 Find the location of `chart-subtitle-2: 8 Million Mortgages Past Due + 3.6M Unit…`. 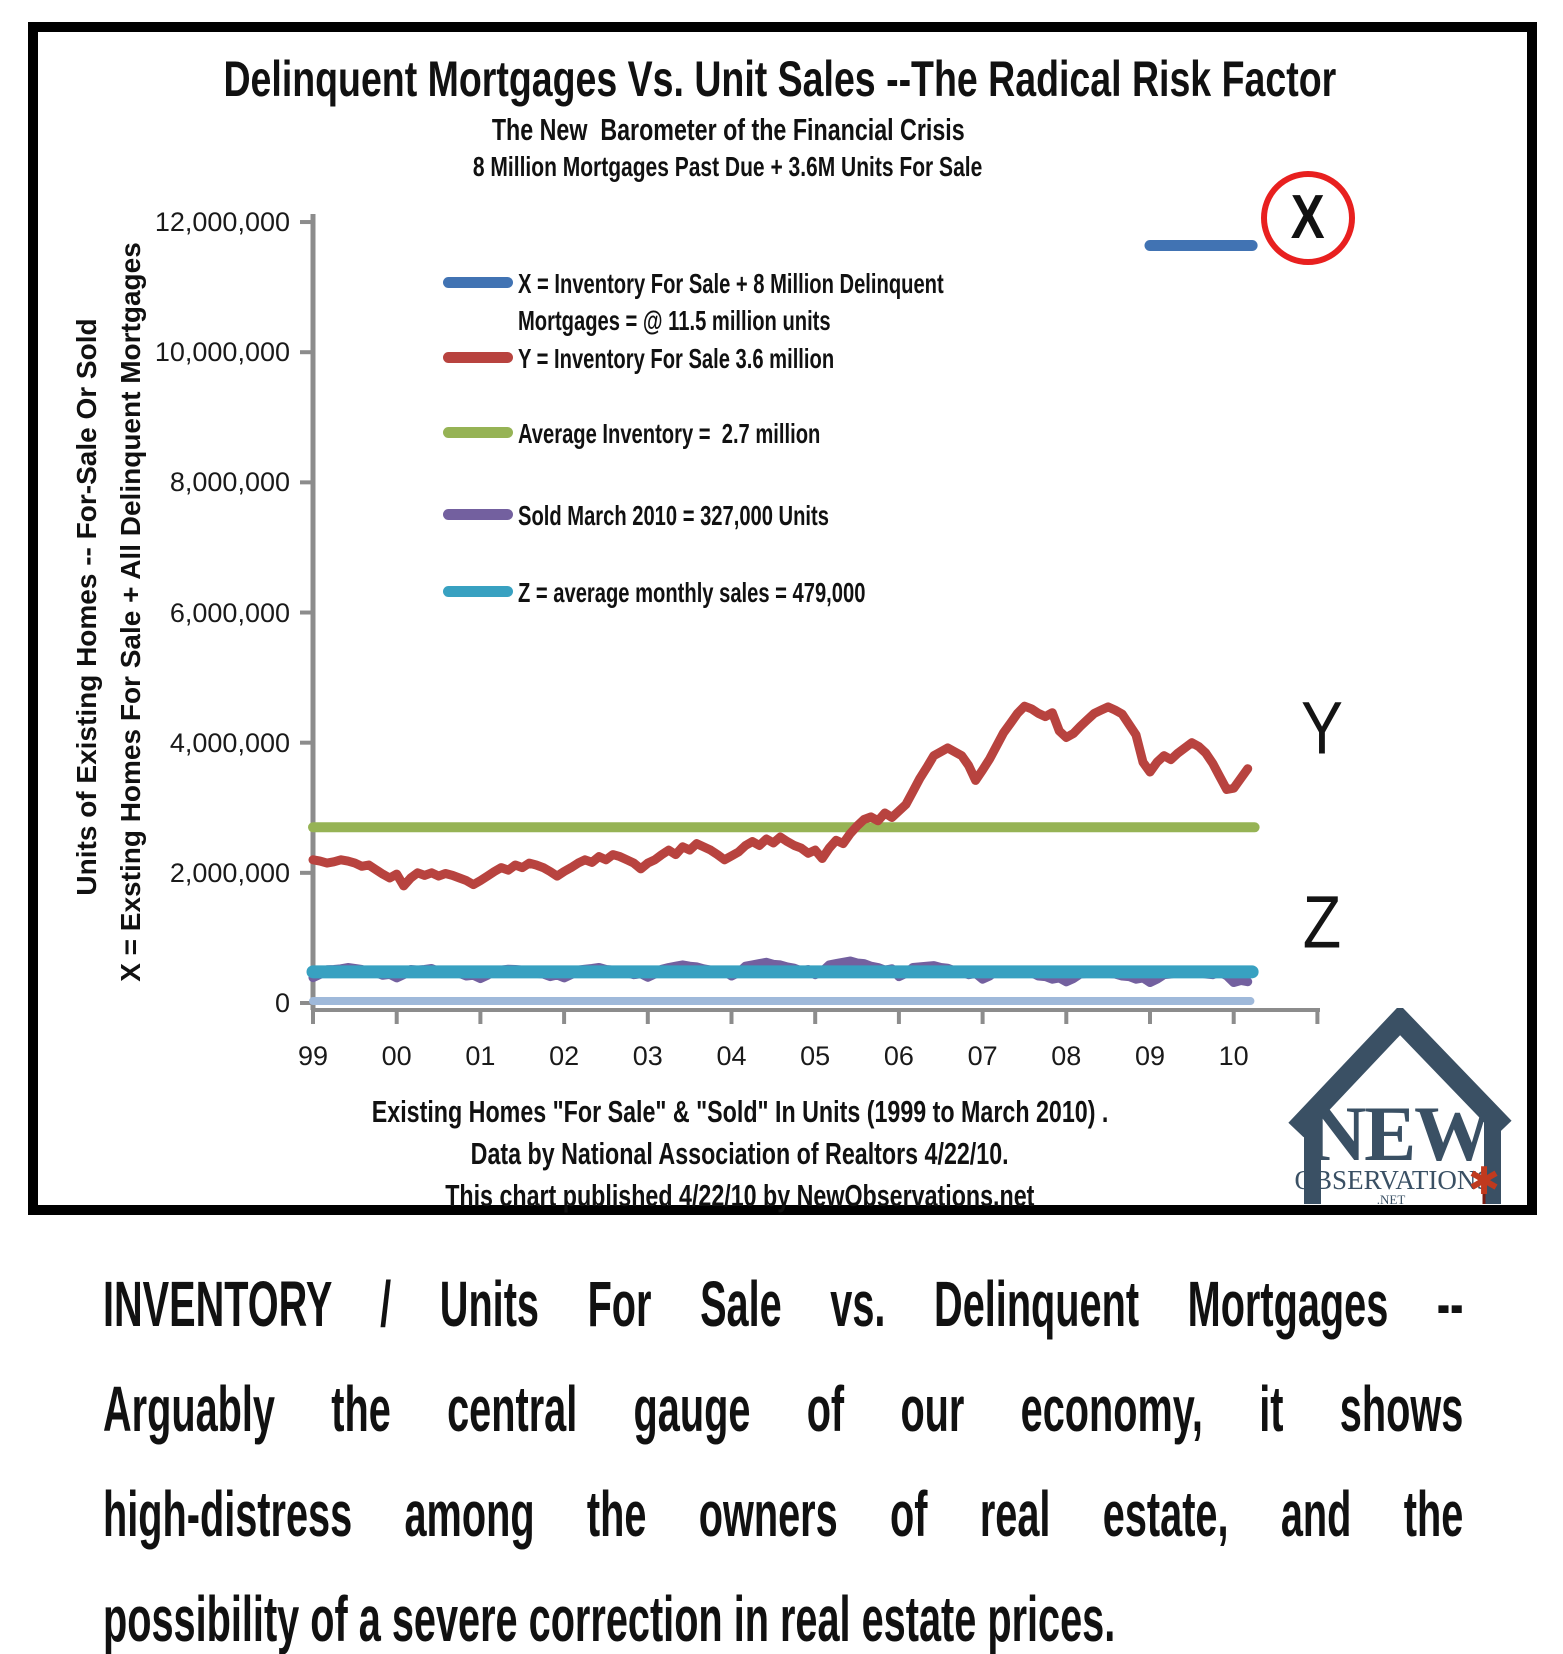

chart-subtitle-2: 8 Million Mortgages Past Due + 3.6M Unit… is located at coordinates (728, 167).